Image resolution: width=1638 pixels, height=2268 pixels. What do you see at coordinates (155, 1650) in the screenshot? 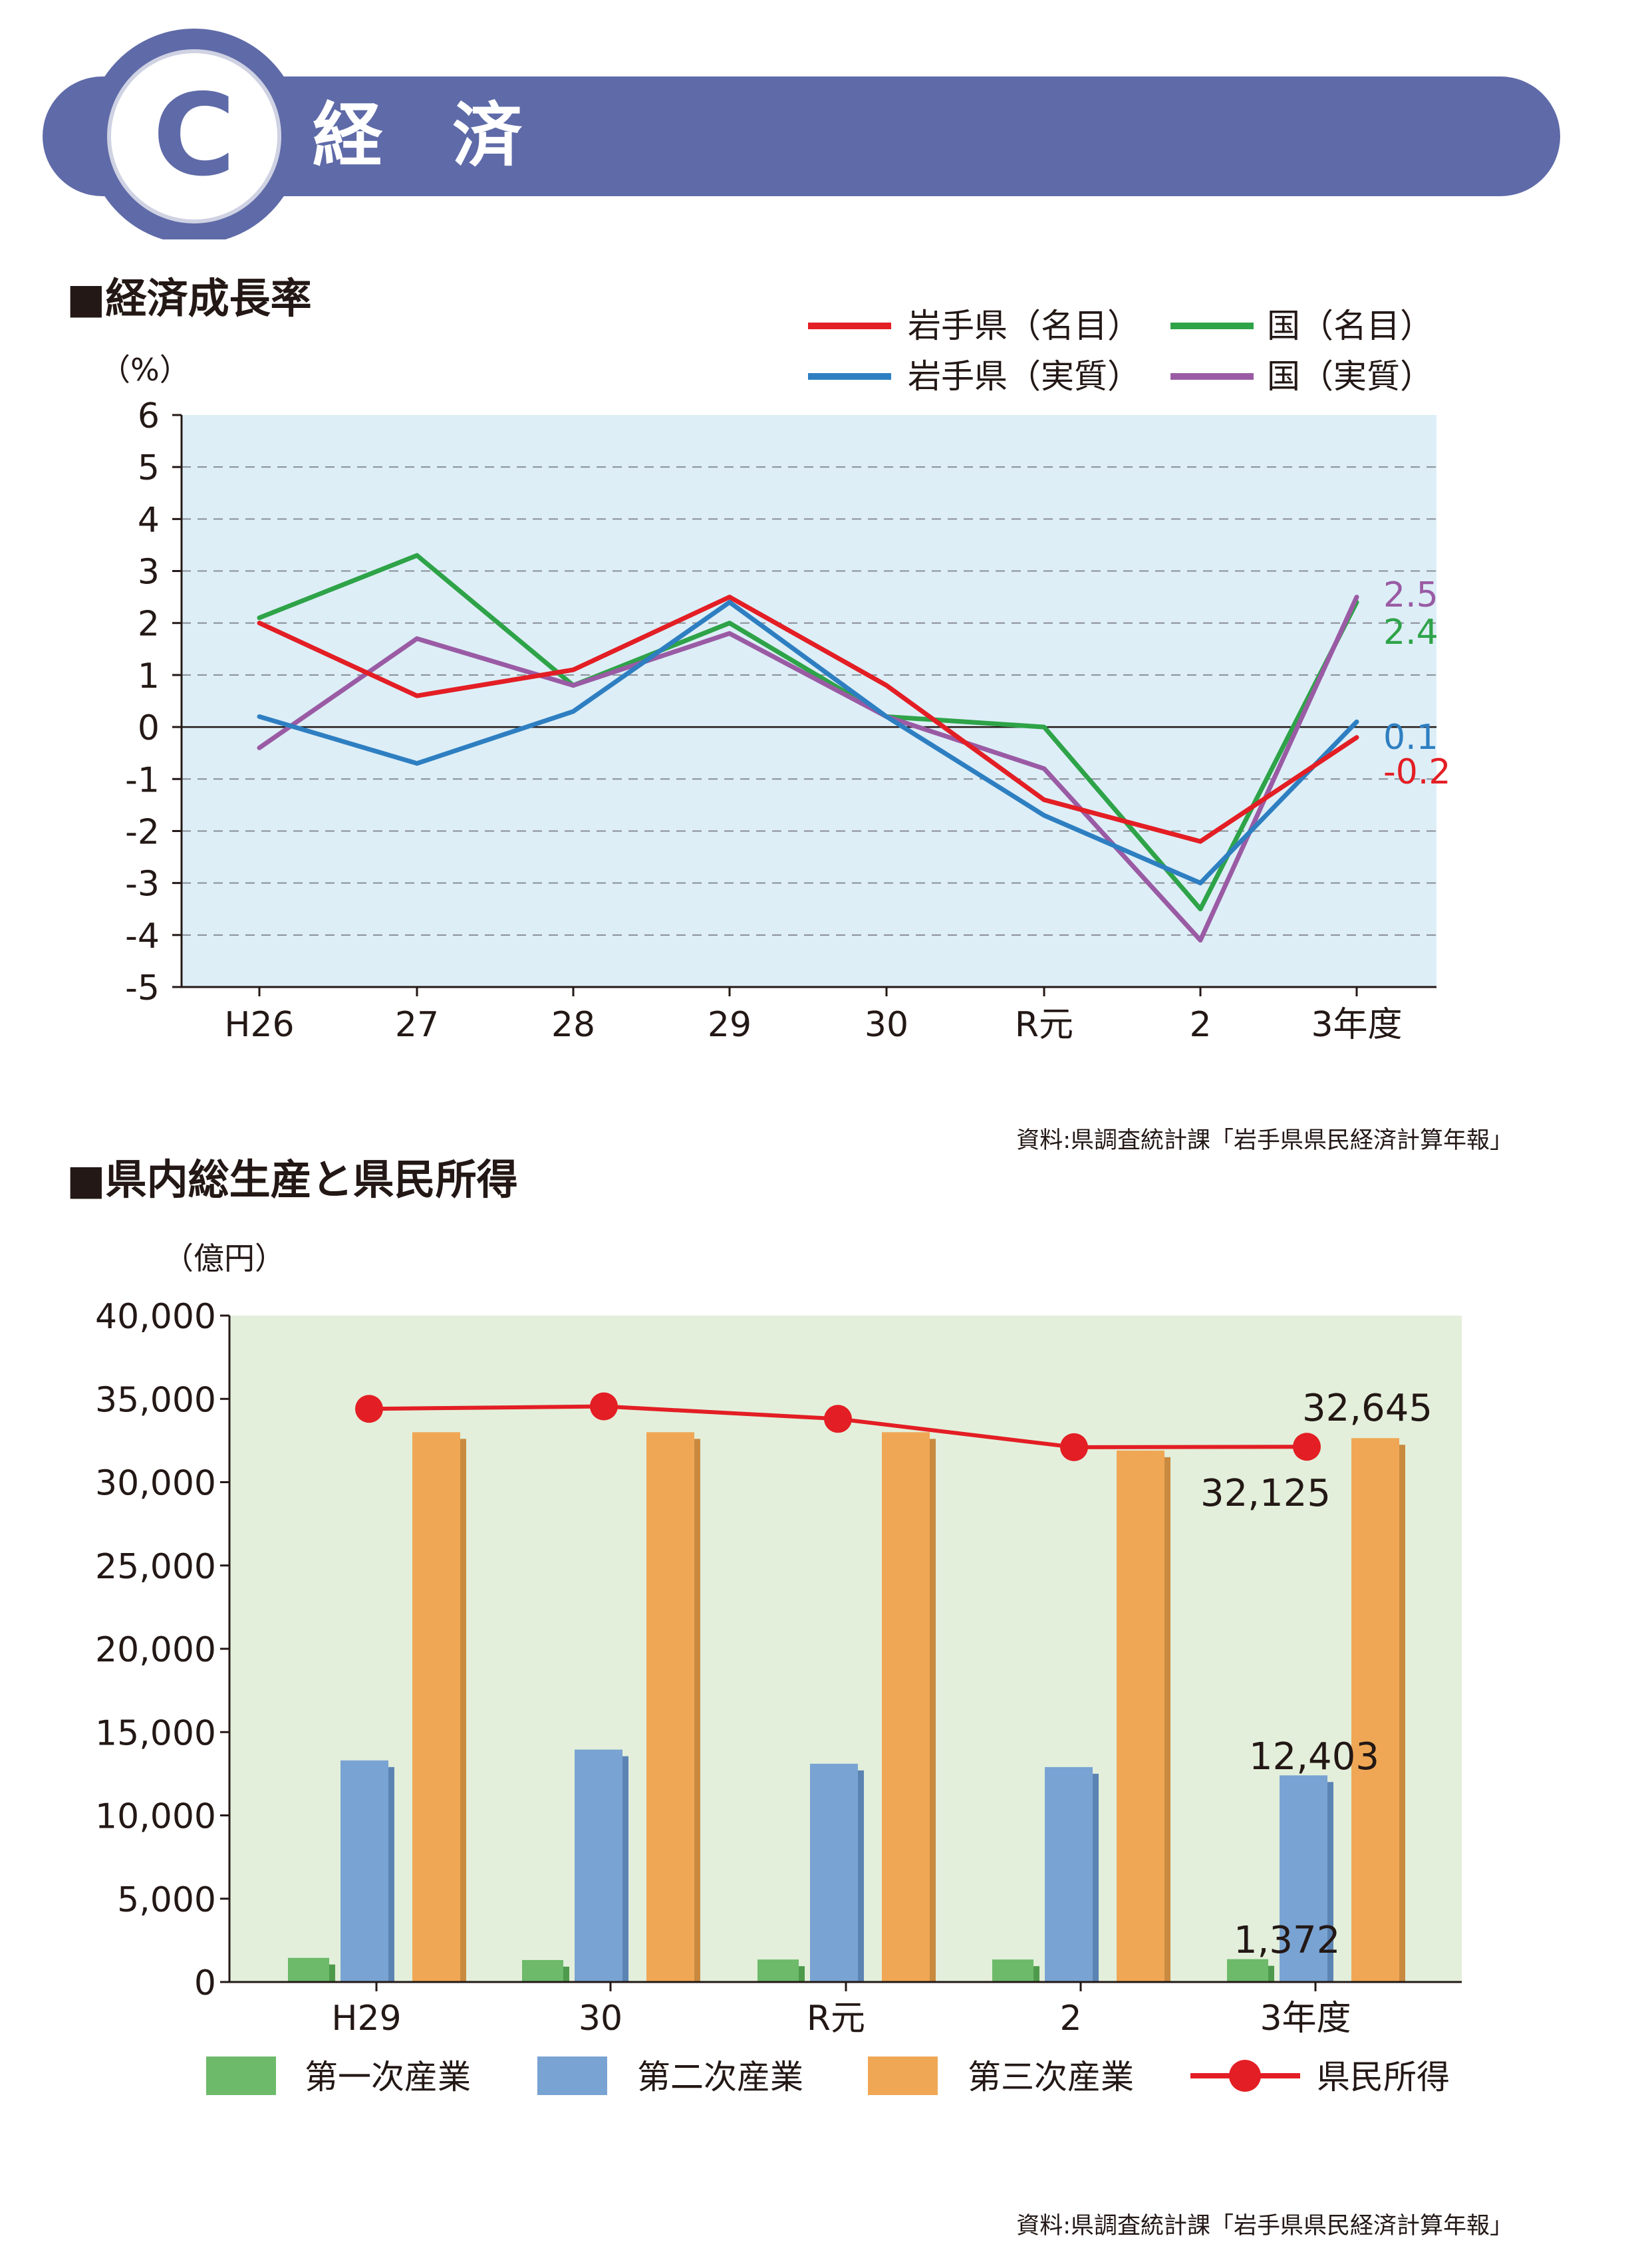
I see `y-tick-label: 20,000` at bounding box center [155, 1650].